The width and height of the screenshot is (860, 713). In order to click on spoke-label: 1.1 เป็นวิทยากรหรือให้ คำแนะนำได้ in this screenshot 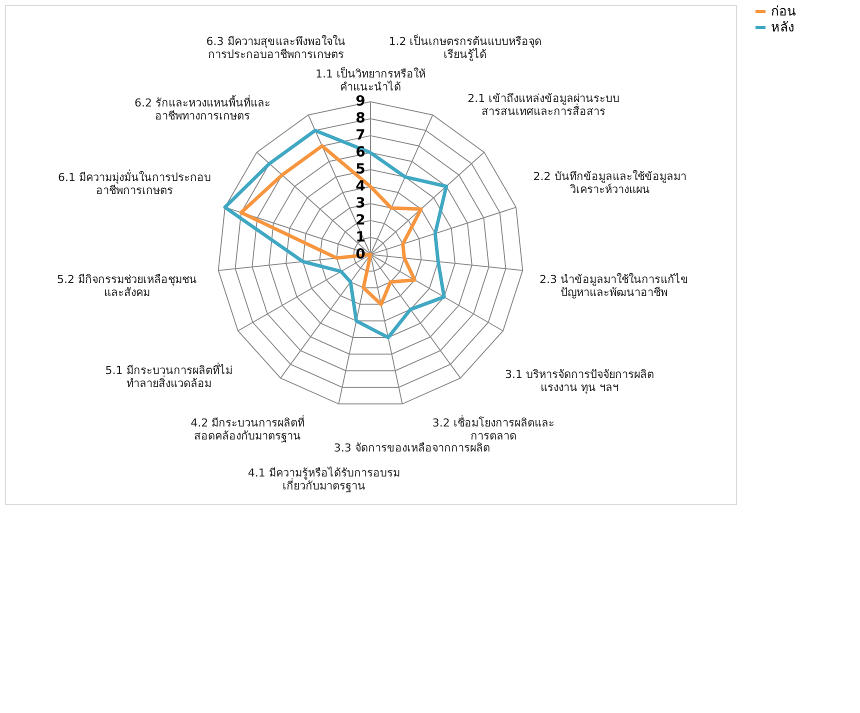, I will do `click(371, 80)`.